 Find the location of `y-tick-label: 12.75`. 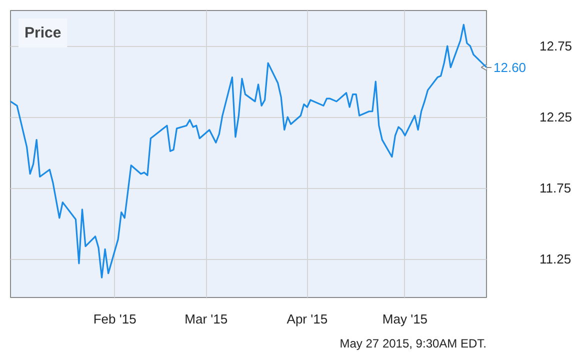

y-tick-label: 12.75 is located at coordinates (556, 46).